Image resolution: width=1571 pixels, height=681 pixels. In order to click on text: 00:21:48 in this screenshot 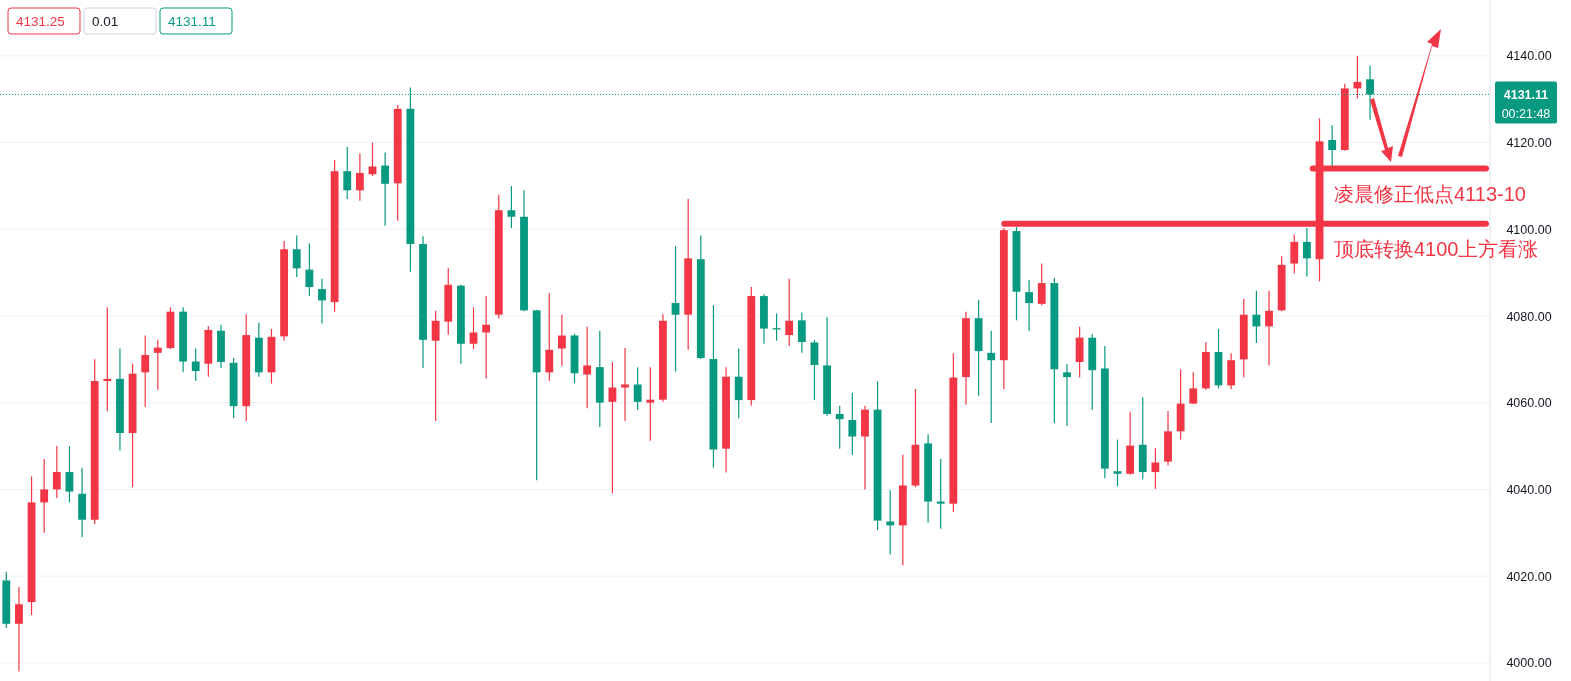, I will do `click(1526, 114)`.